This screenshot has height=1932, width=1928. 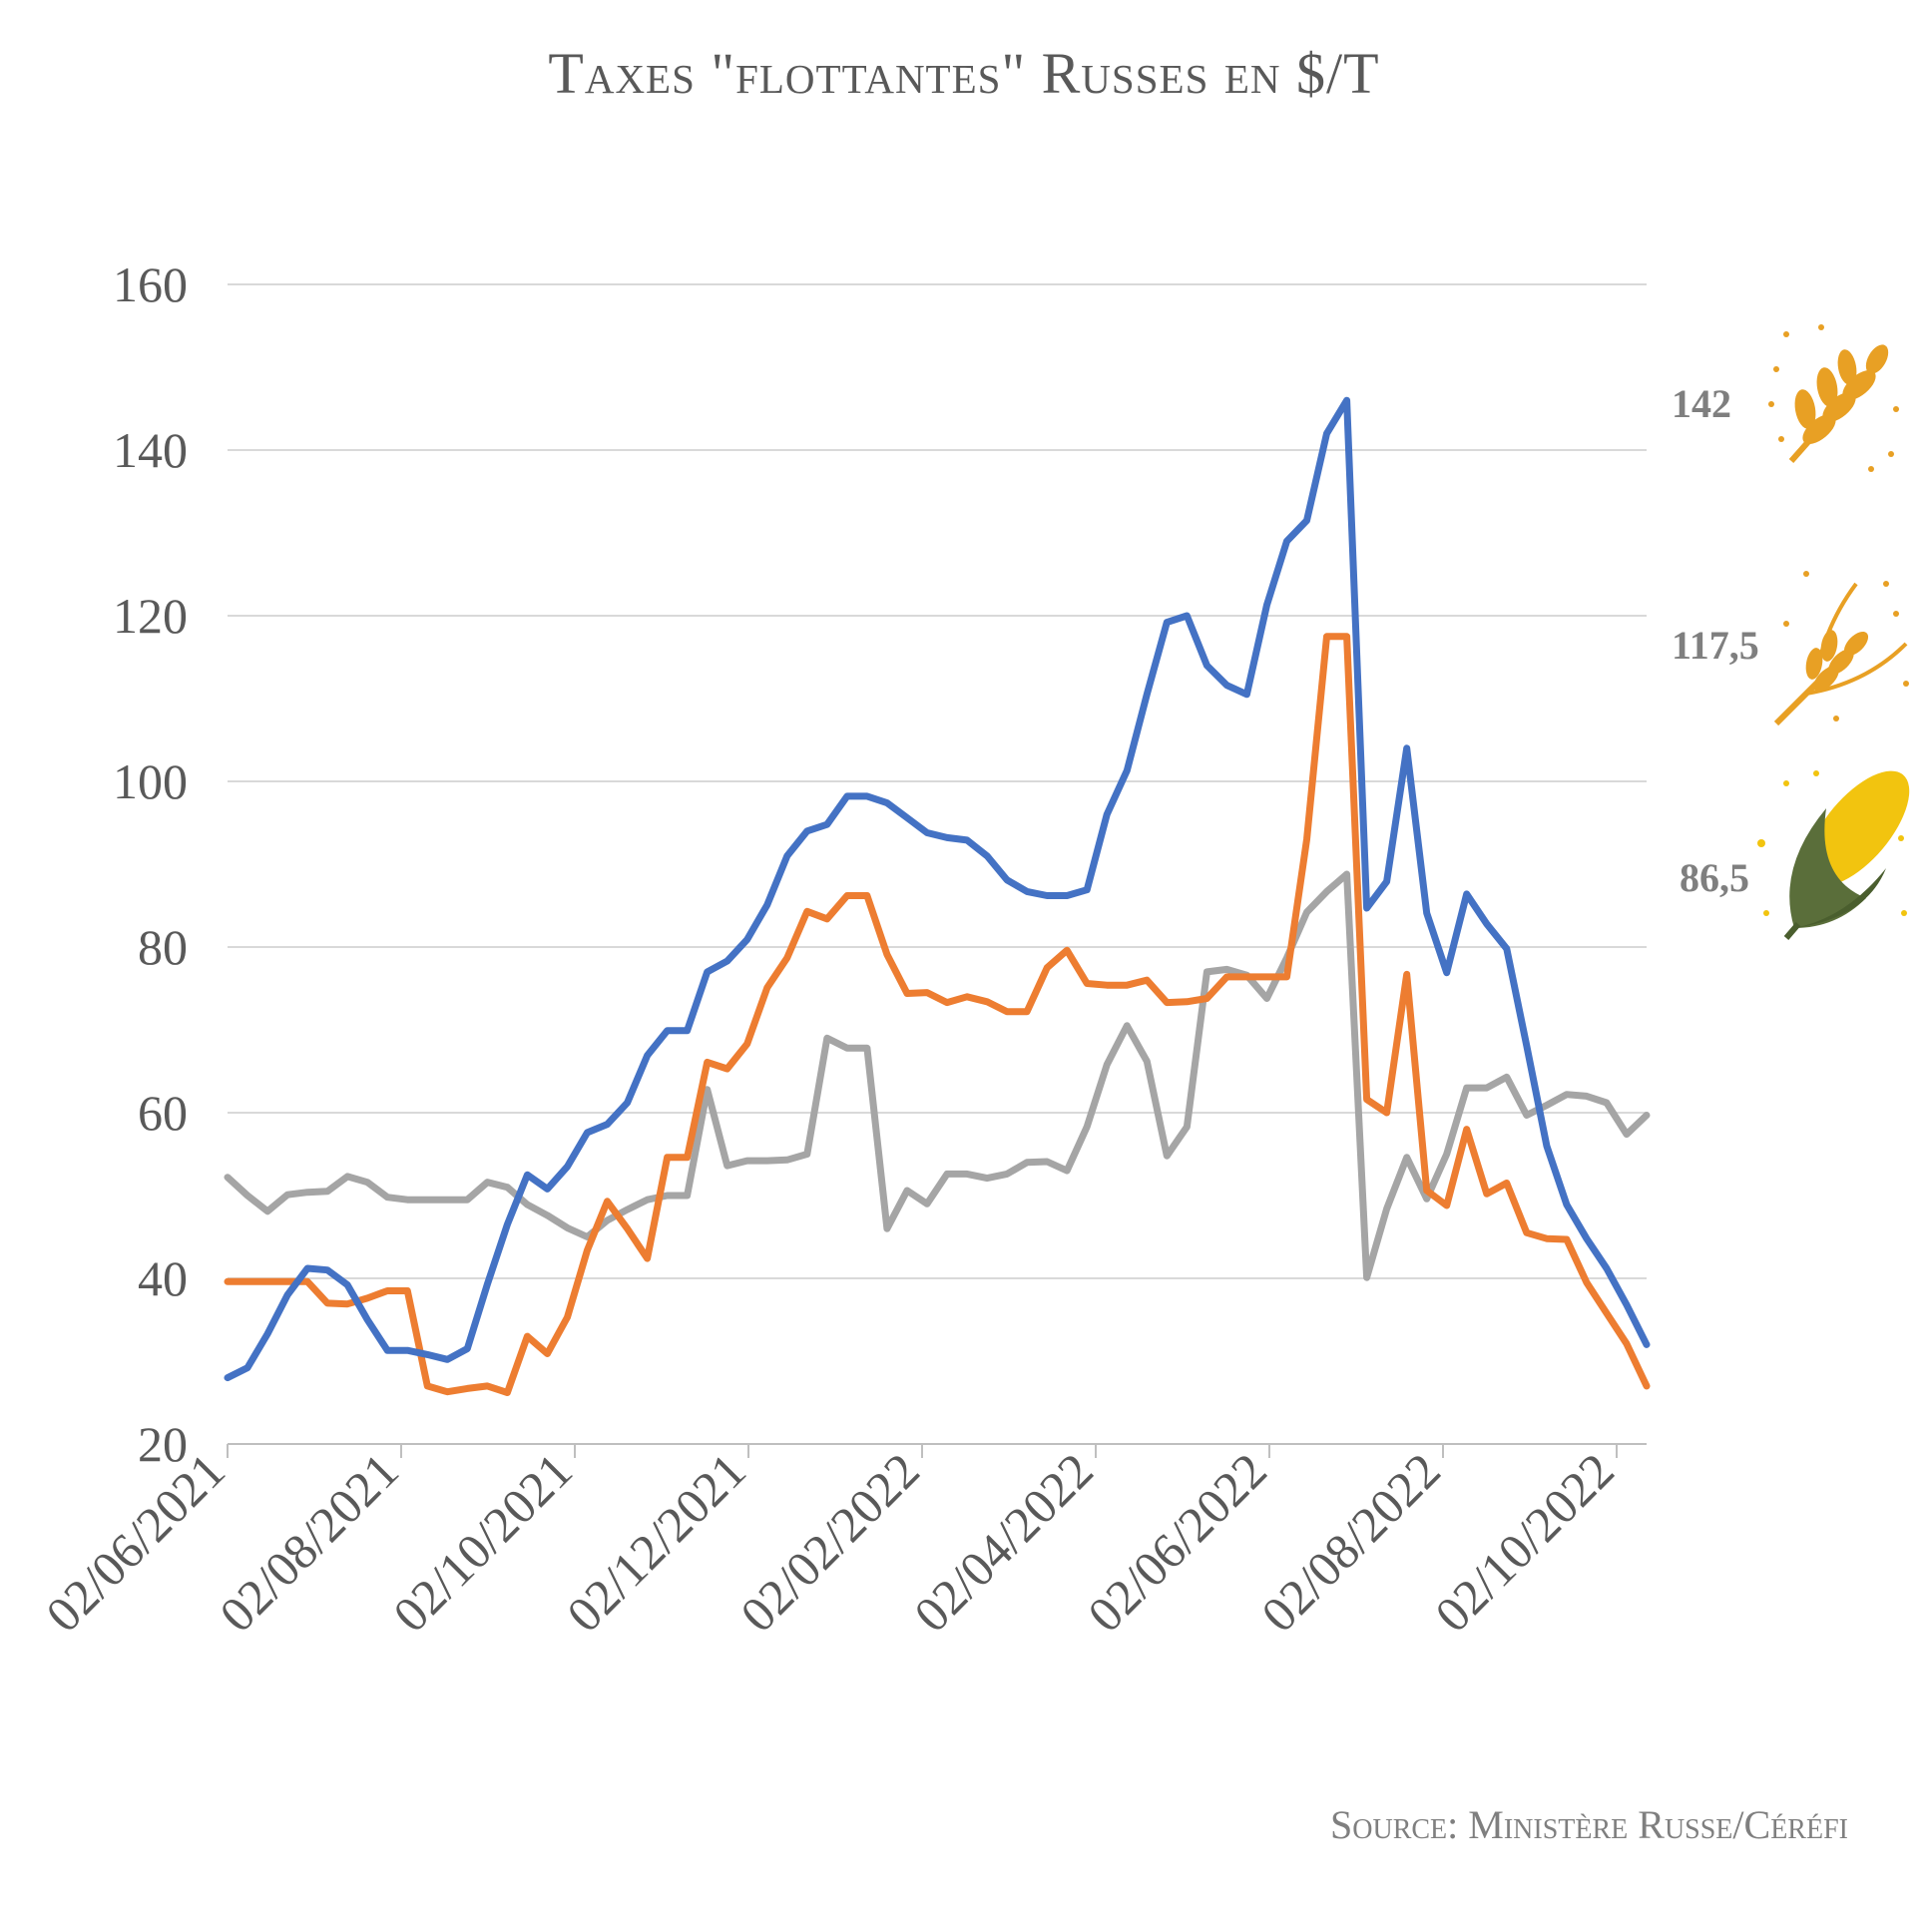 I want to click on y-tick-label: 40, so click(x=163, y=1278).